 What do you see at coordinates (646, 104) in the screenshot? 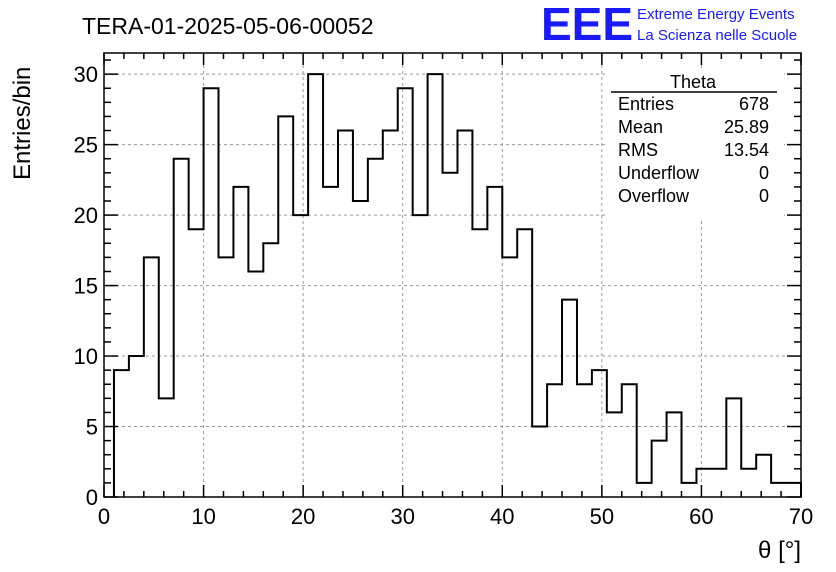
I see `stats-label: Entries` at bounding box center [646, 104].